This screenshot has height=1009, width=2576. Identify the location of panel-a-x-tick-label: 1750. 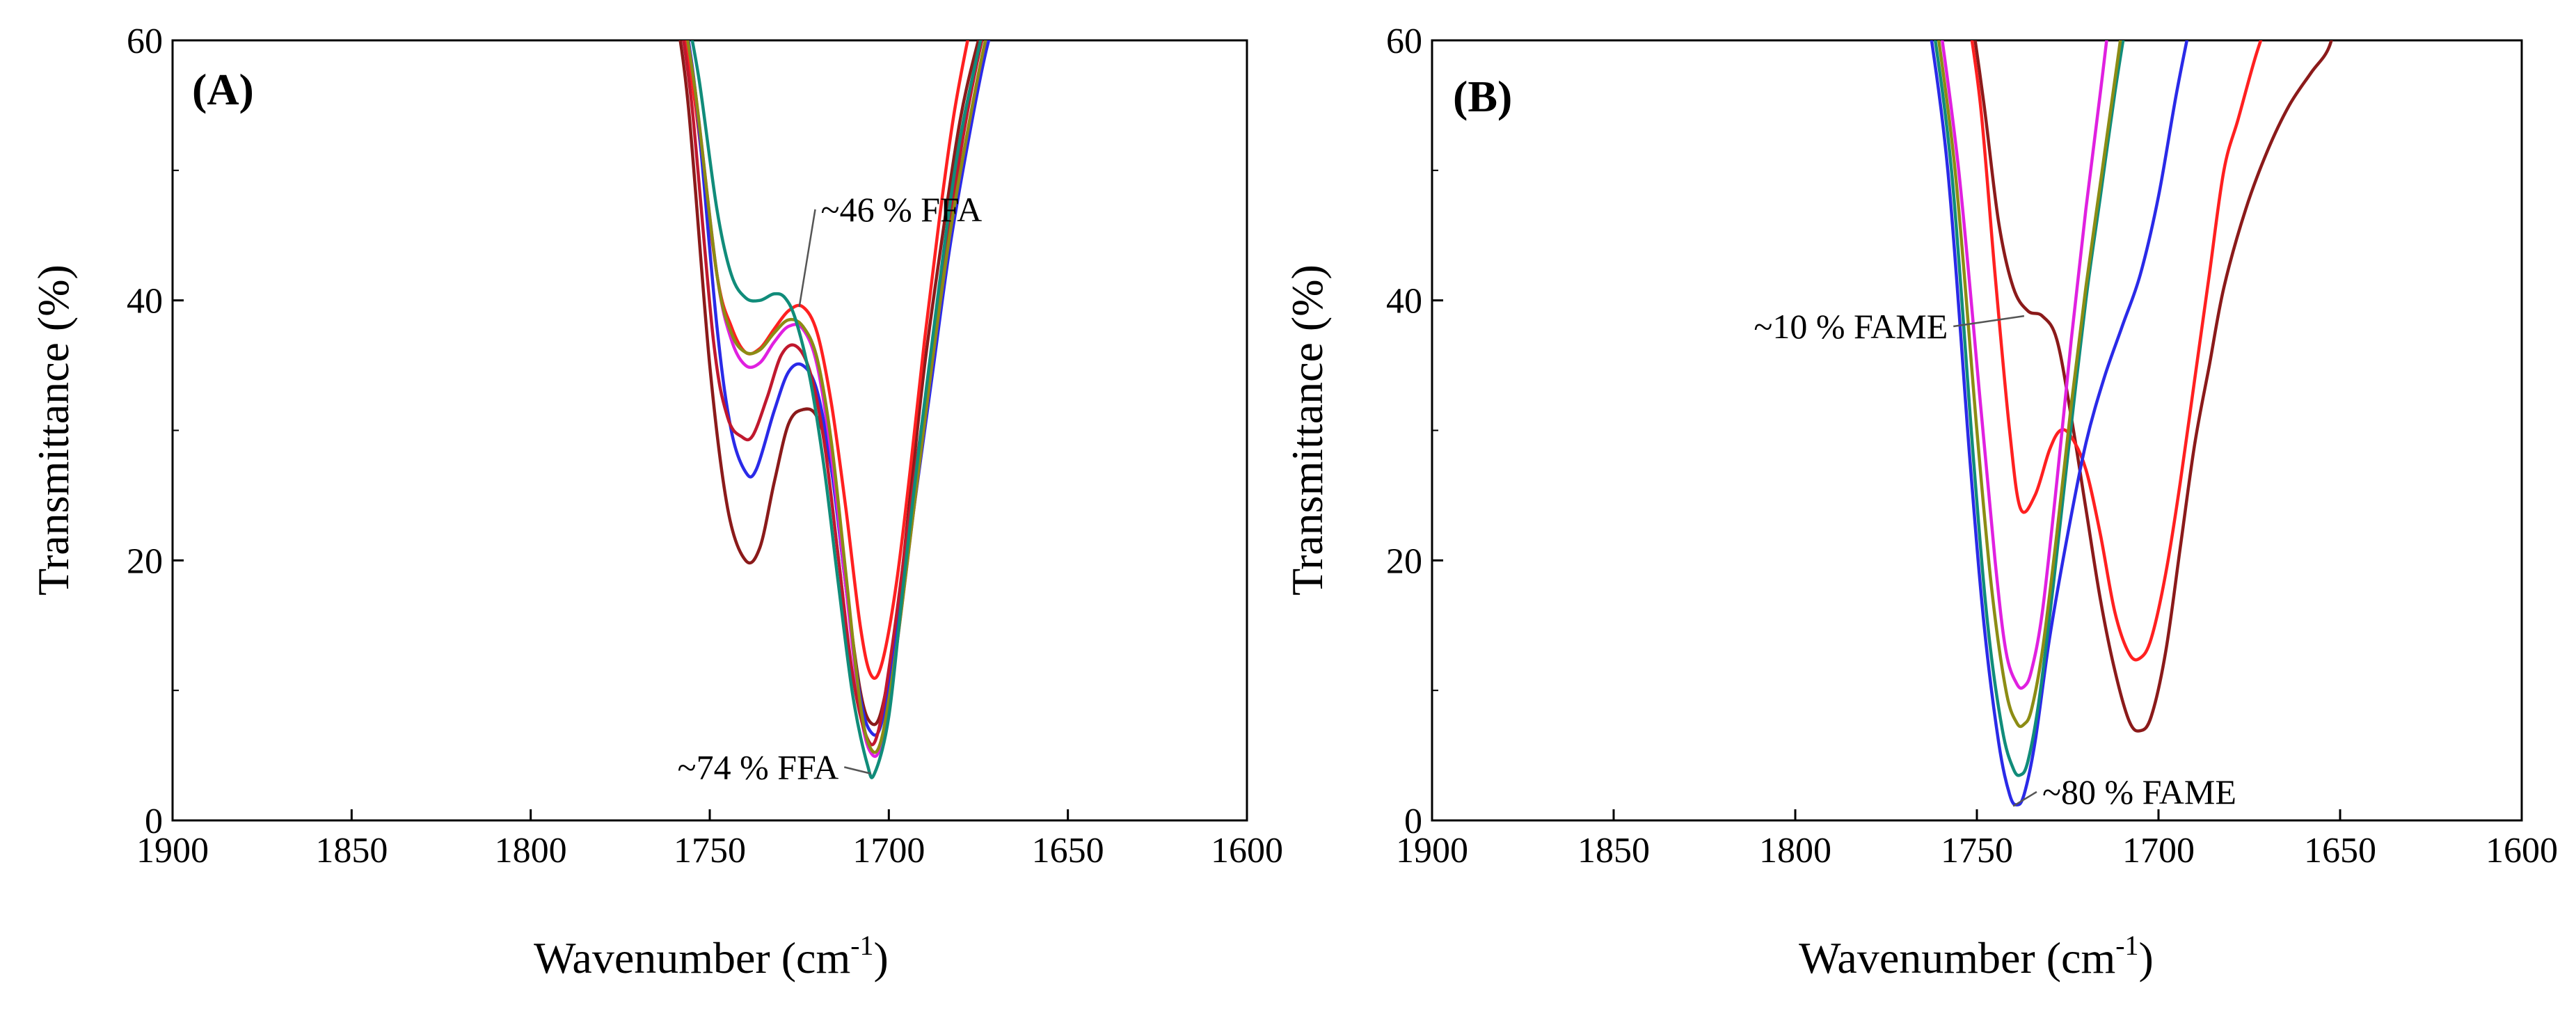
(710, 851).